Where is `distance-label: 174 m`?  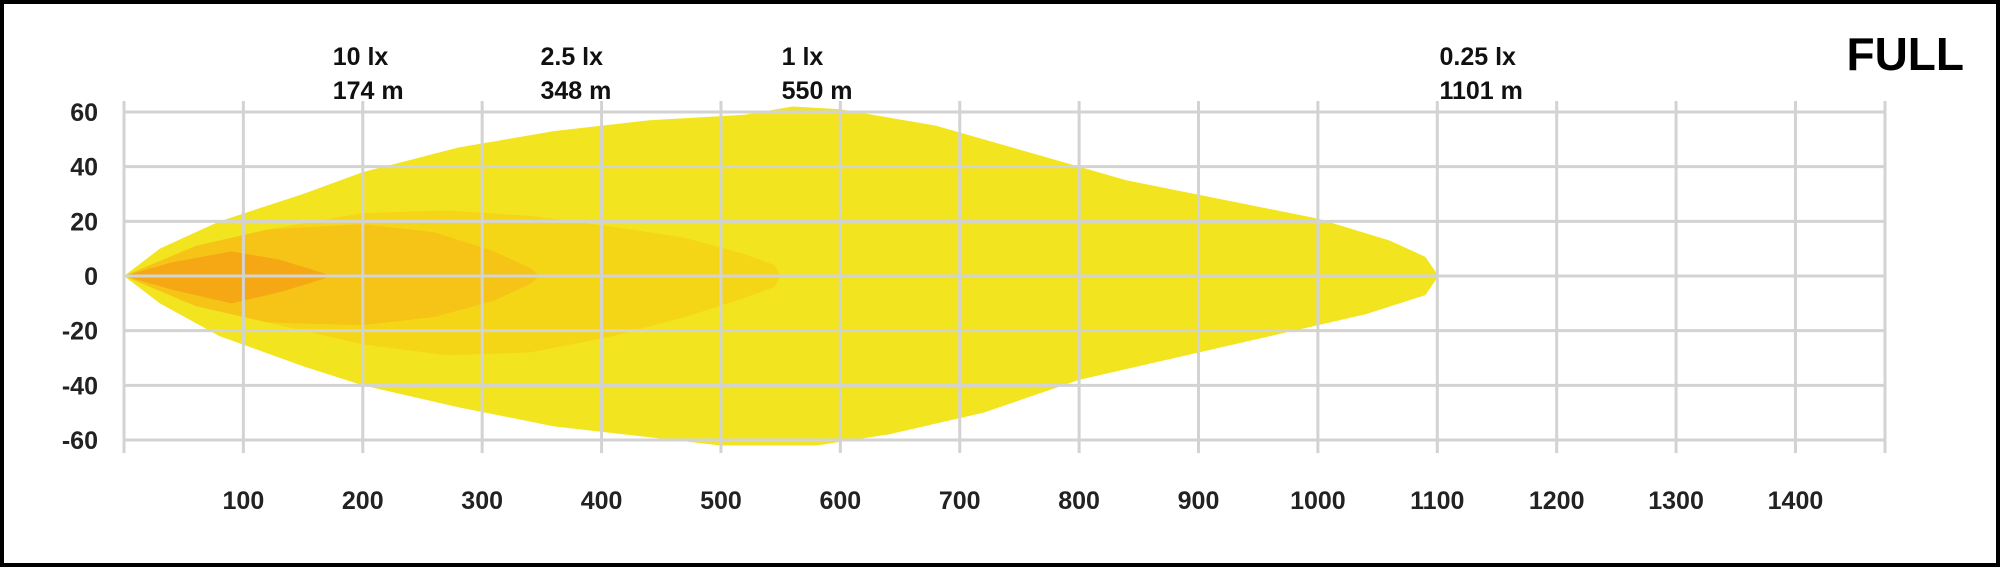 distance-label: 174 m is located at coordinates (368, 91).